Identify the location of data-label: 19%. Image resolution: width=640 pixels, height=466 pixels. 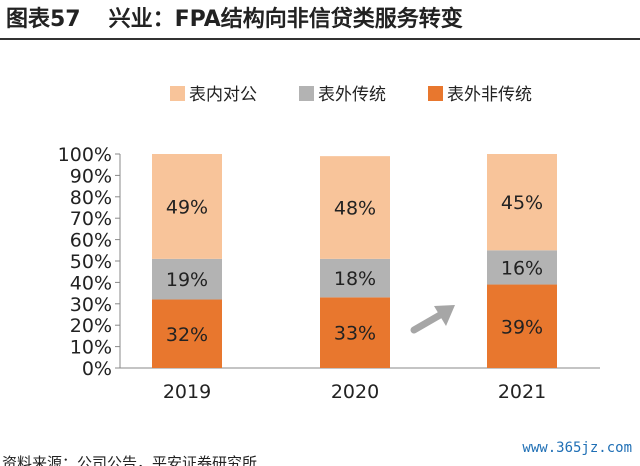
(187, 280).